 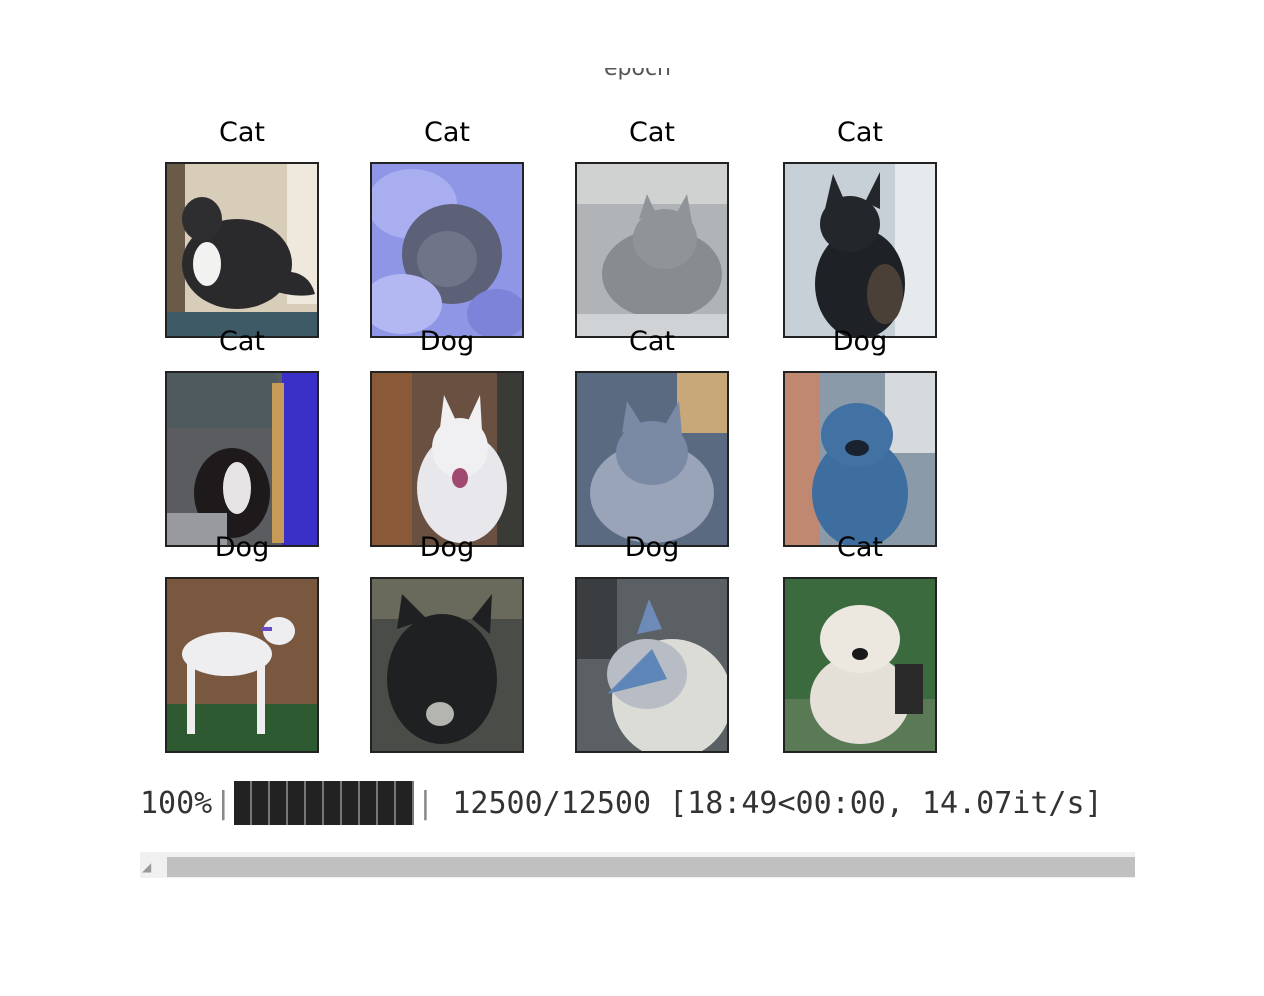 I want to click on progress-bar-fill, so click(x=324, y=803).